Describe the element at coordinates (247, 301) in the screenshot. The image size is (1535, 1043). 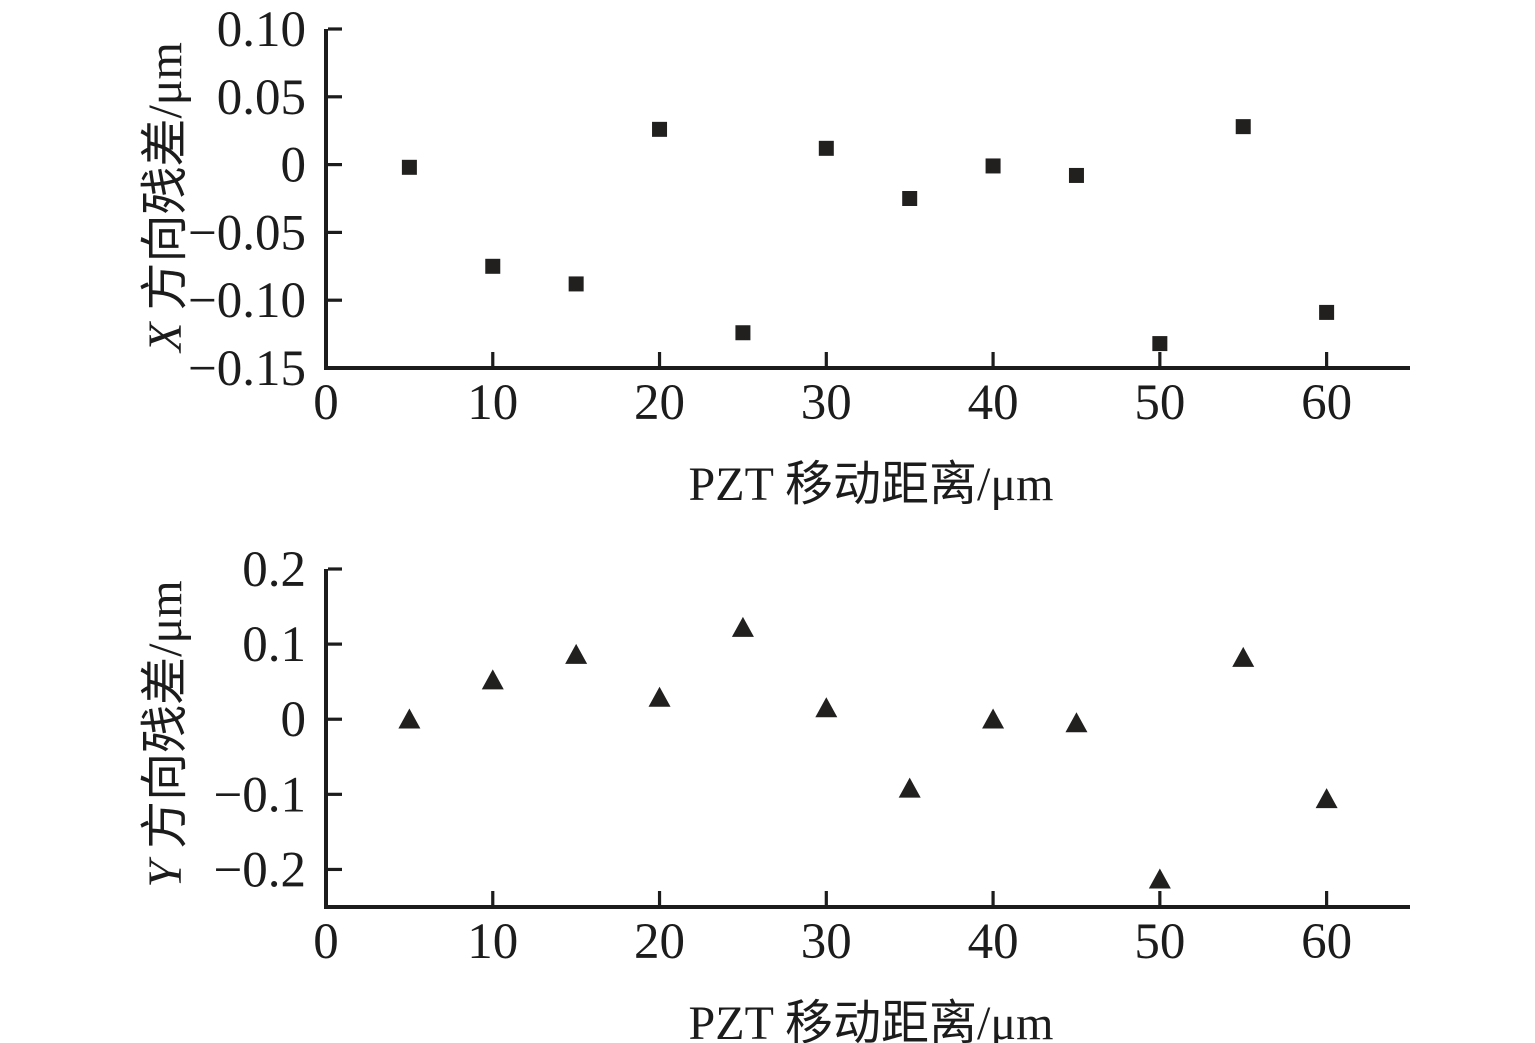
I see `y-tick-label: −0.10` at that location.